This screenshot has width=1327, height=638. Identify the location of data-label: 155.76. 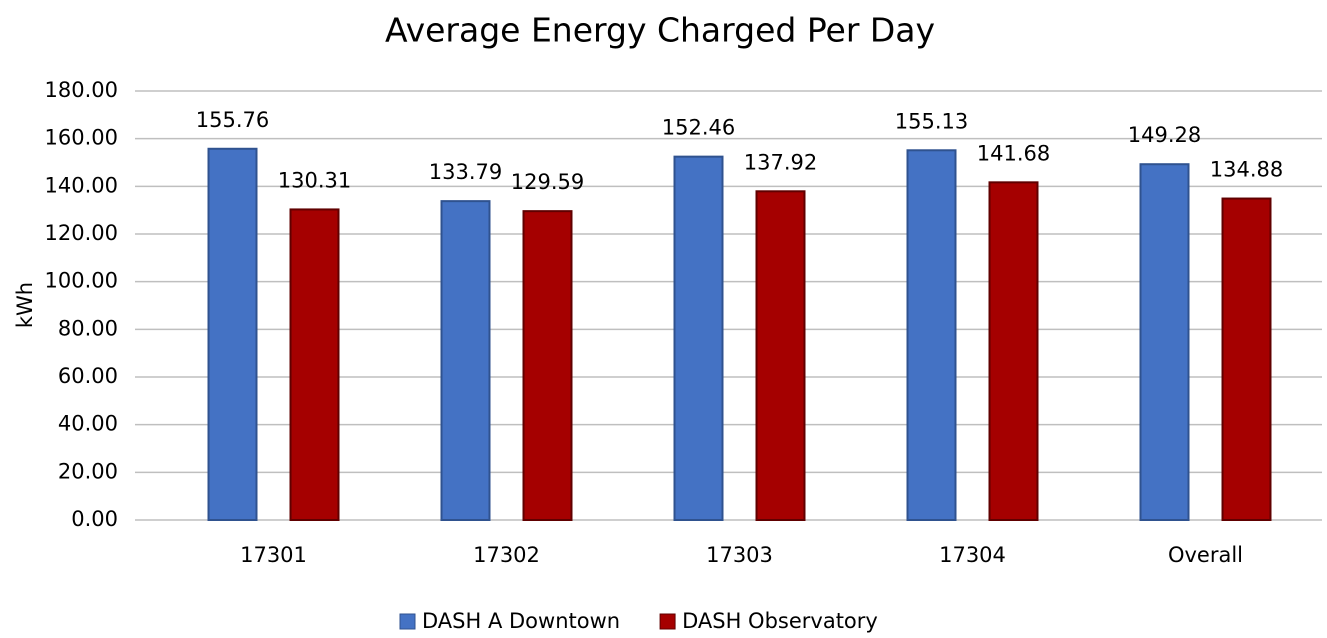
(232, 120).